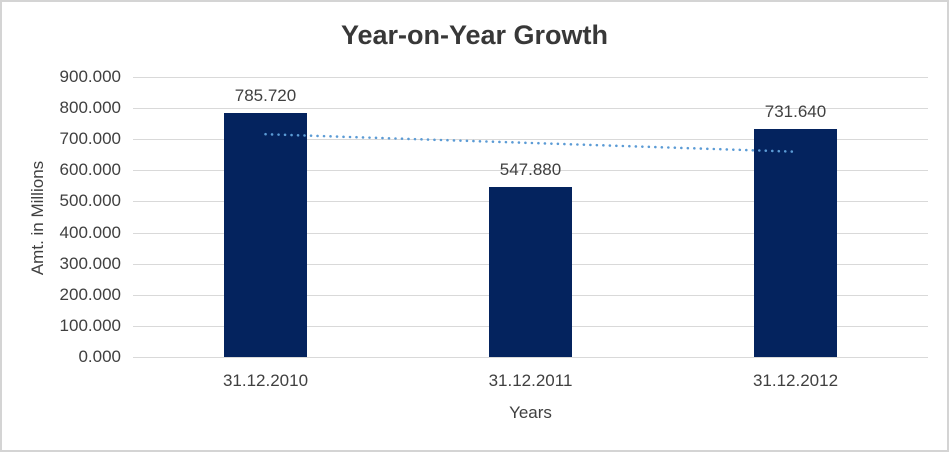  Describe the element at coordinates (90, 76) in the screenshot. I see `y-tick-label: 900.000` at that location.